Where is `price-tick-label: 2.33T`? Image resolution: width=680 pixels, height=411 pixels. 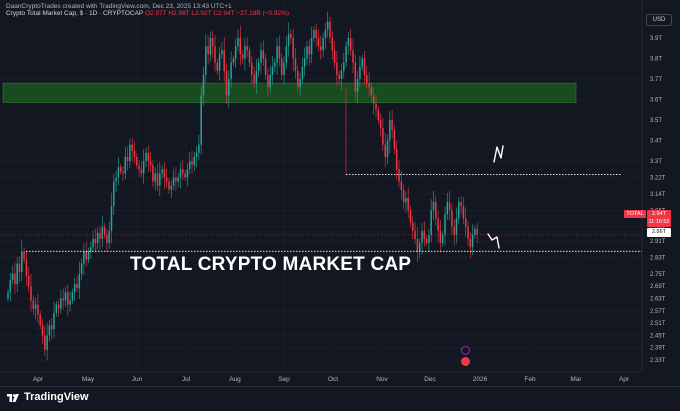
price-tick-label: 2.33T is located at coordinates (658, 361).